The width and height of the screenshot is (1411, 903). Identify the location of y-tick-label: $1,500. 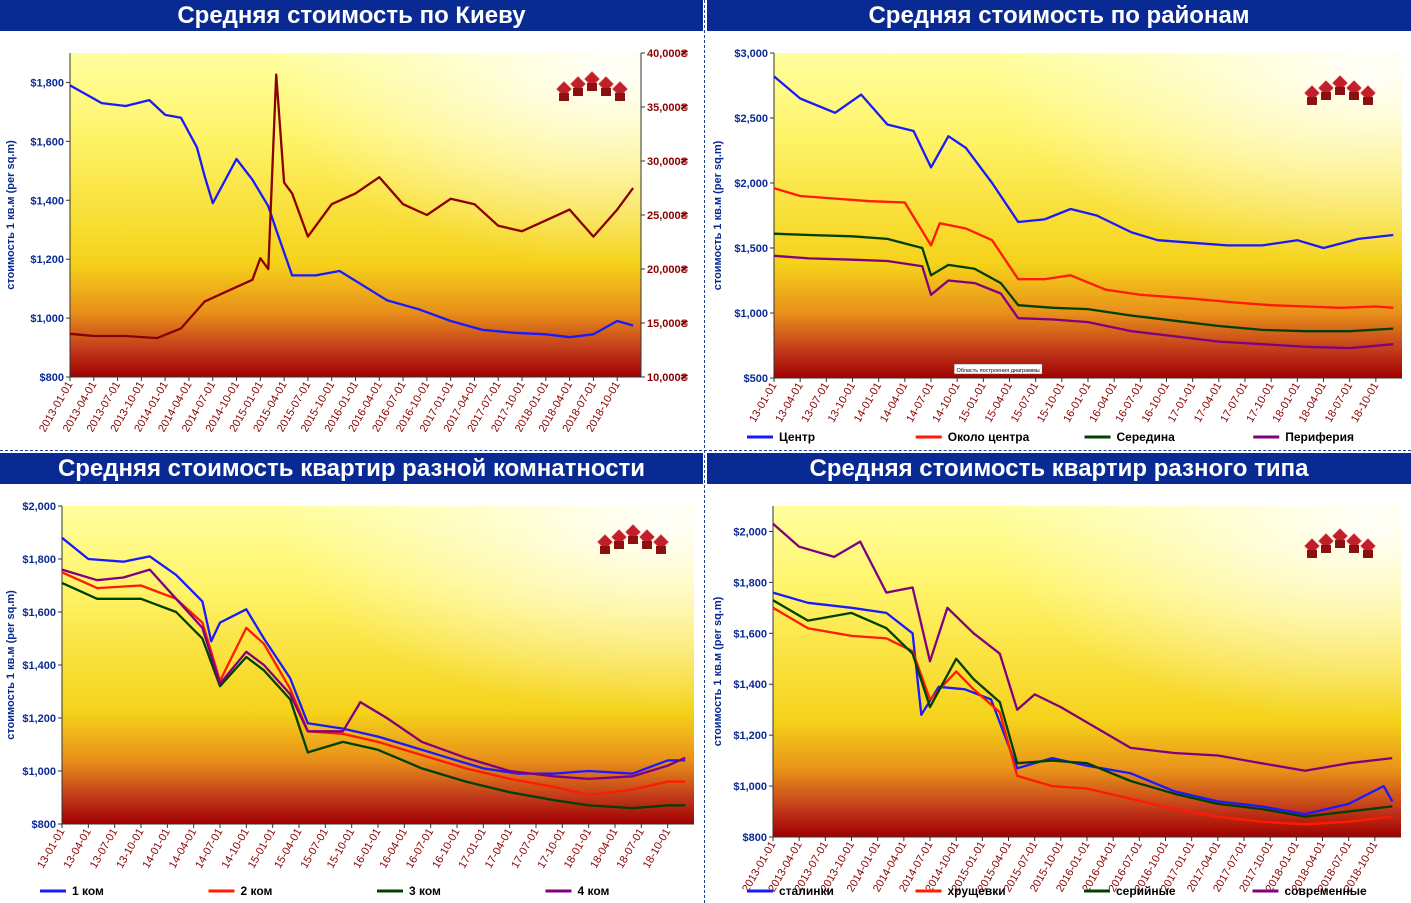
(751, 249).